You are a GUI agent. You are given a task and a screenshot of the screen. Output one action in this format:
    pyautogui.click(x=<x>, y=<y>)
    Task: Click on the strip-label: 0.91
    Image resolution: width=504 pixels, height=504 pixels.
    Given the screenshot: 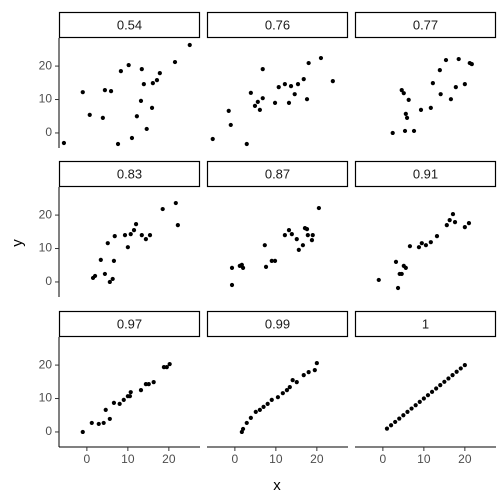 What is the action you would take?
    pyautogui.click(x=425, y=173)
    